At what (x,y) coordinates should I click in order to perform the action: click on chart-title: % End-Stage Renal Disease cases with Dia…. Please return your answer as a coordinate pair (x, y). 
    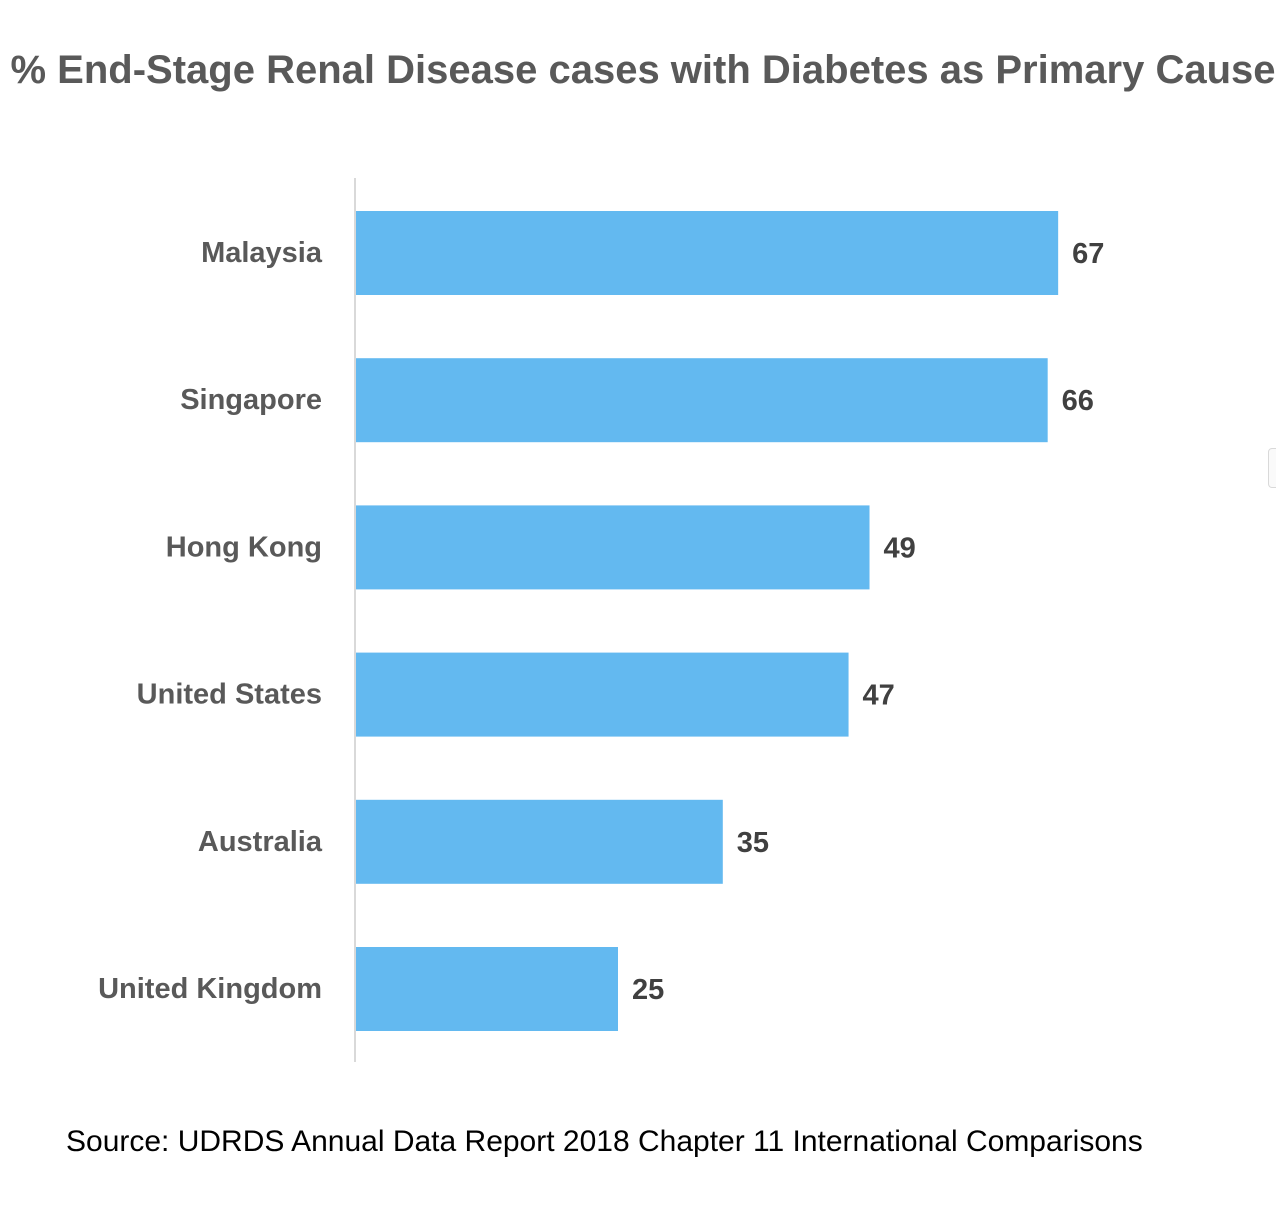
    Looking at the image, I should click on (643, 70).